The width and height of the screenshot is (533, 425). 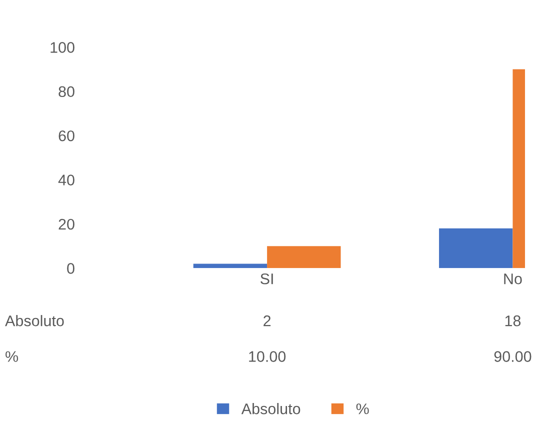 What do you see at coordinates (70, 268) in the screenshot?
I see `y-tick-label: 0` at bounding box center [70, 268].